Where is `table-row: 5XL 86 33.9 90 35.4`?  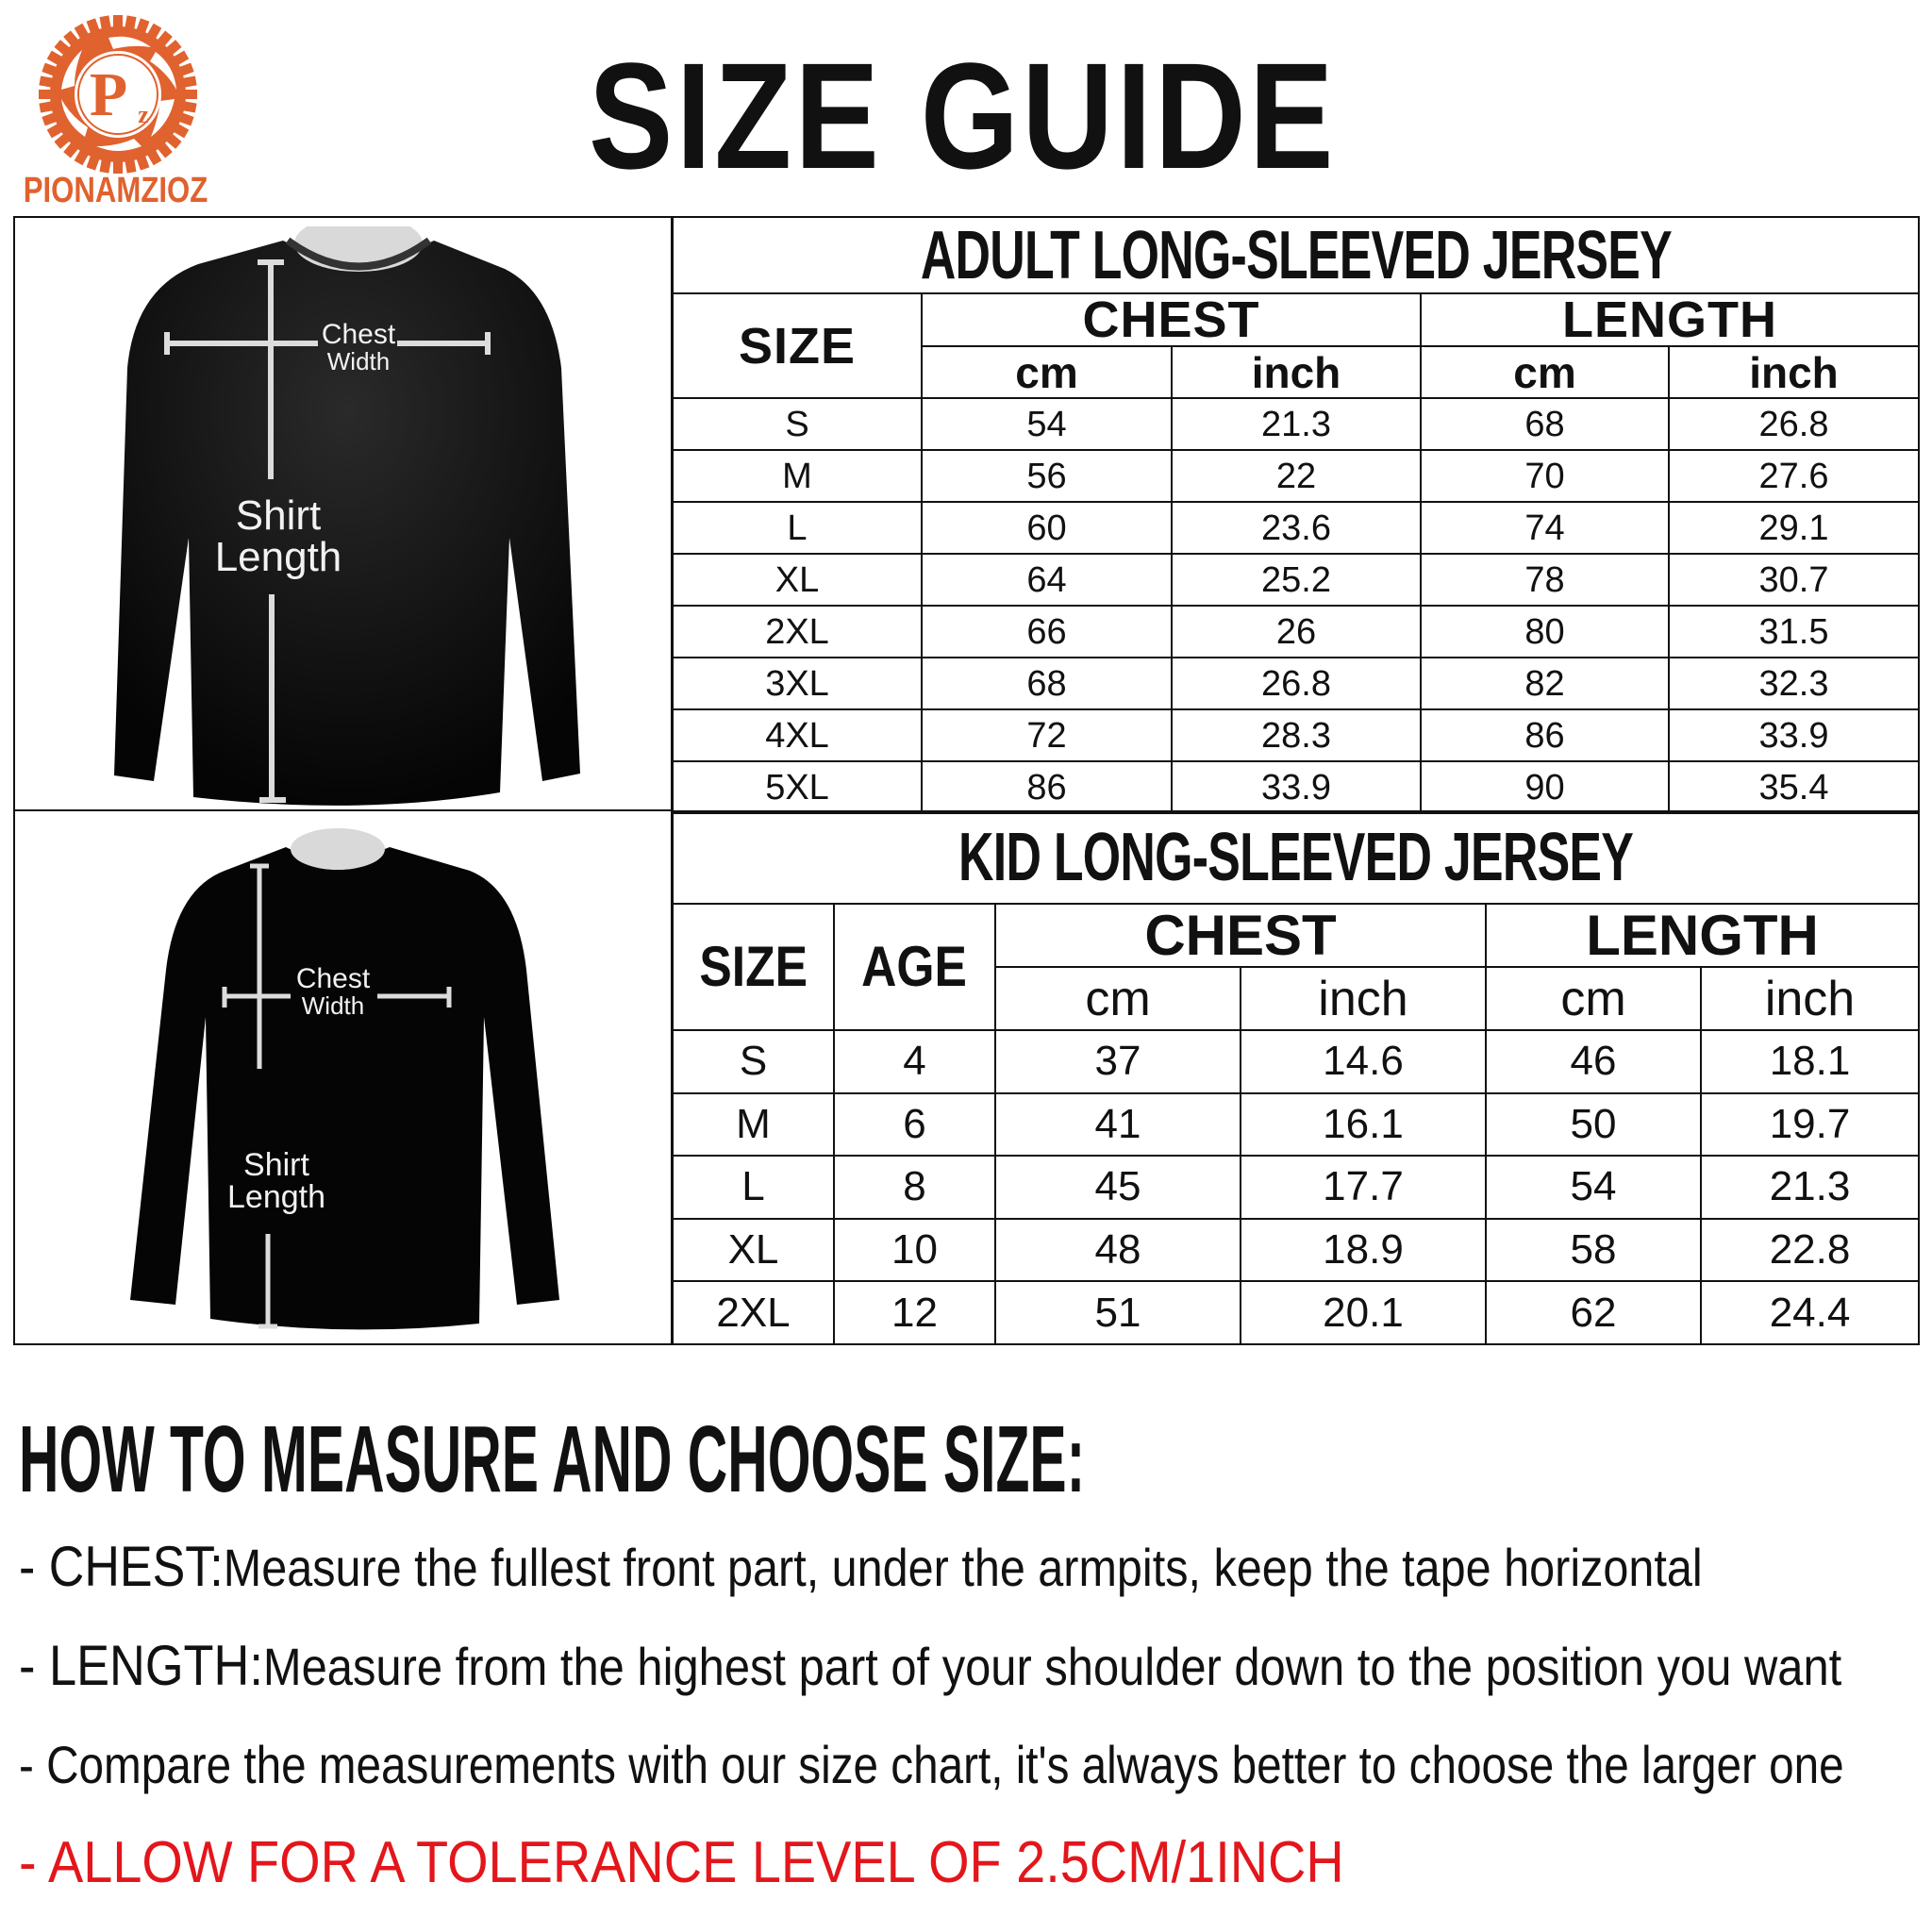 table-row: 5XL 86 33.9 90 35.4 is located at coordinates (1296, 787).